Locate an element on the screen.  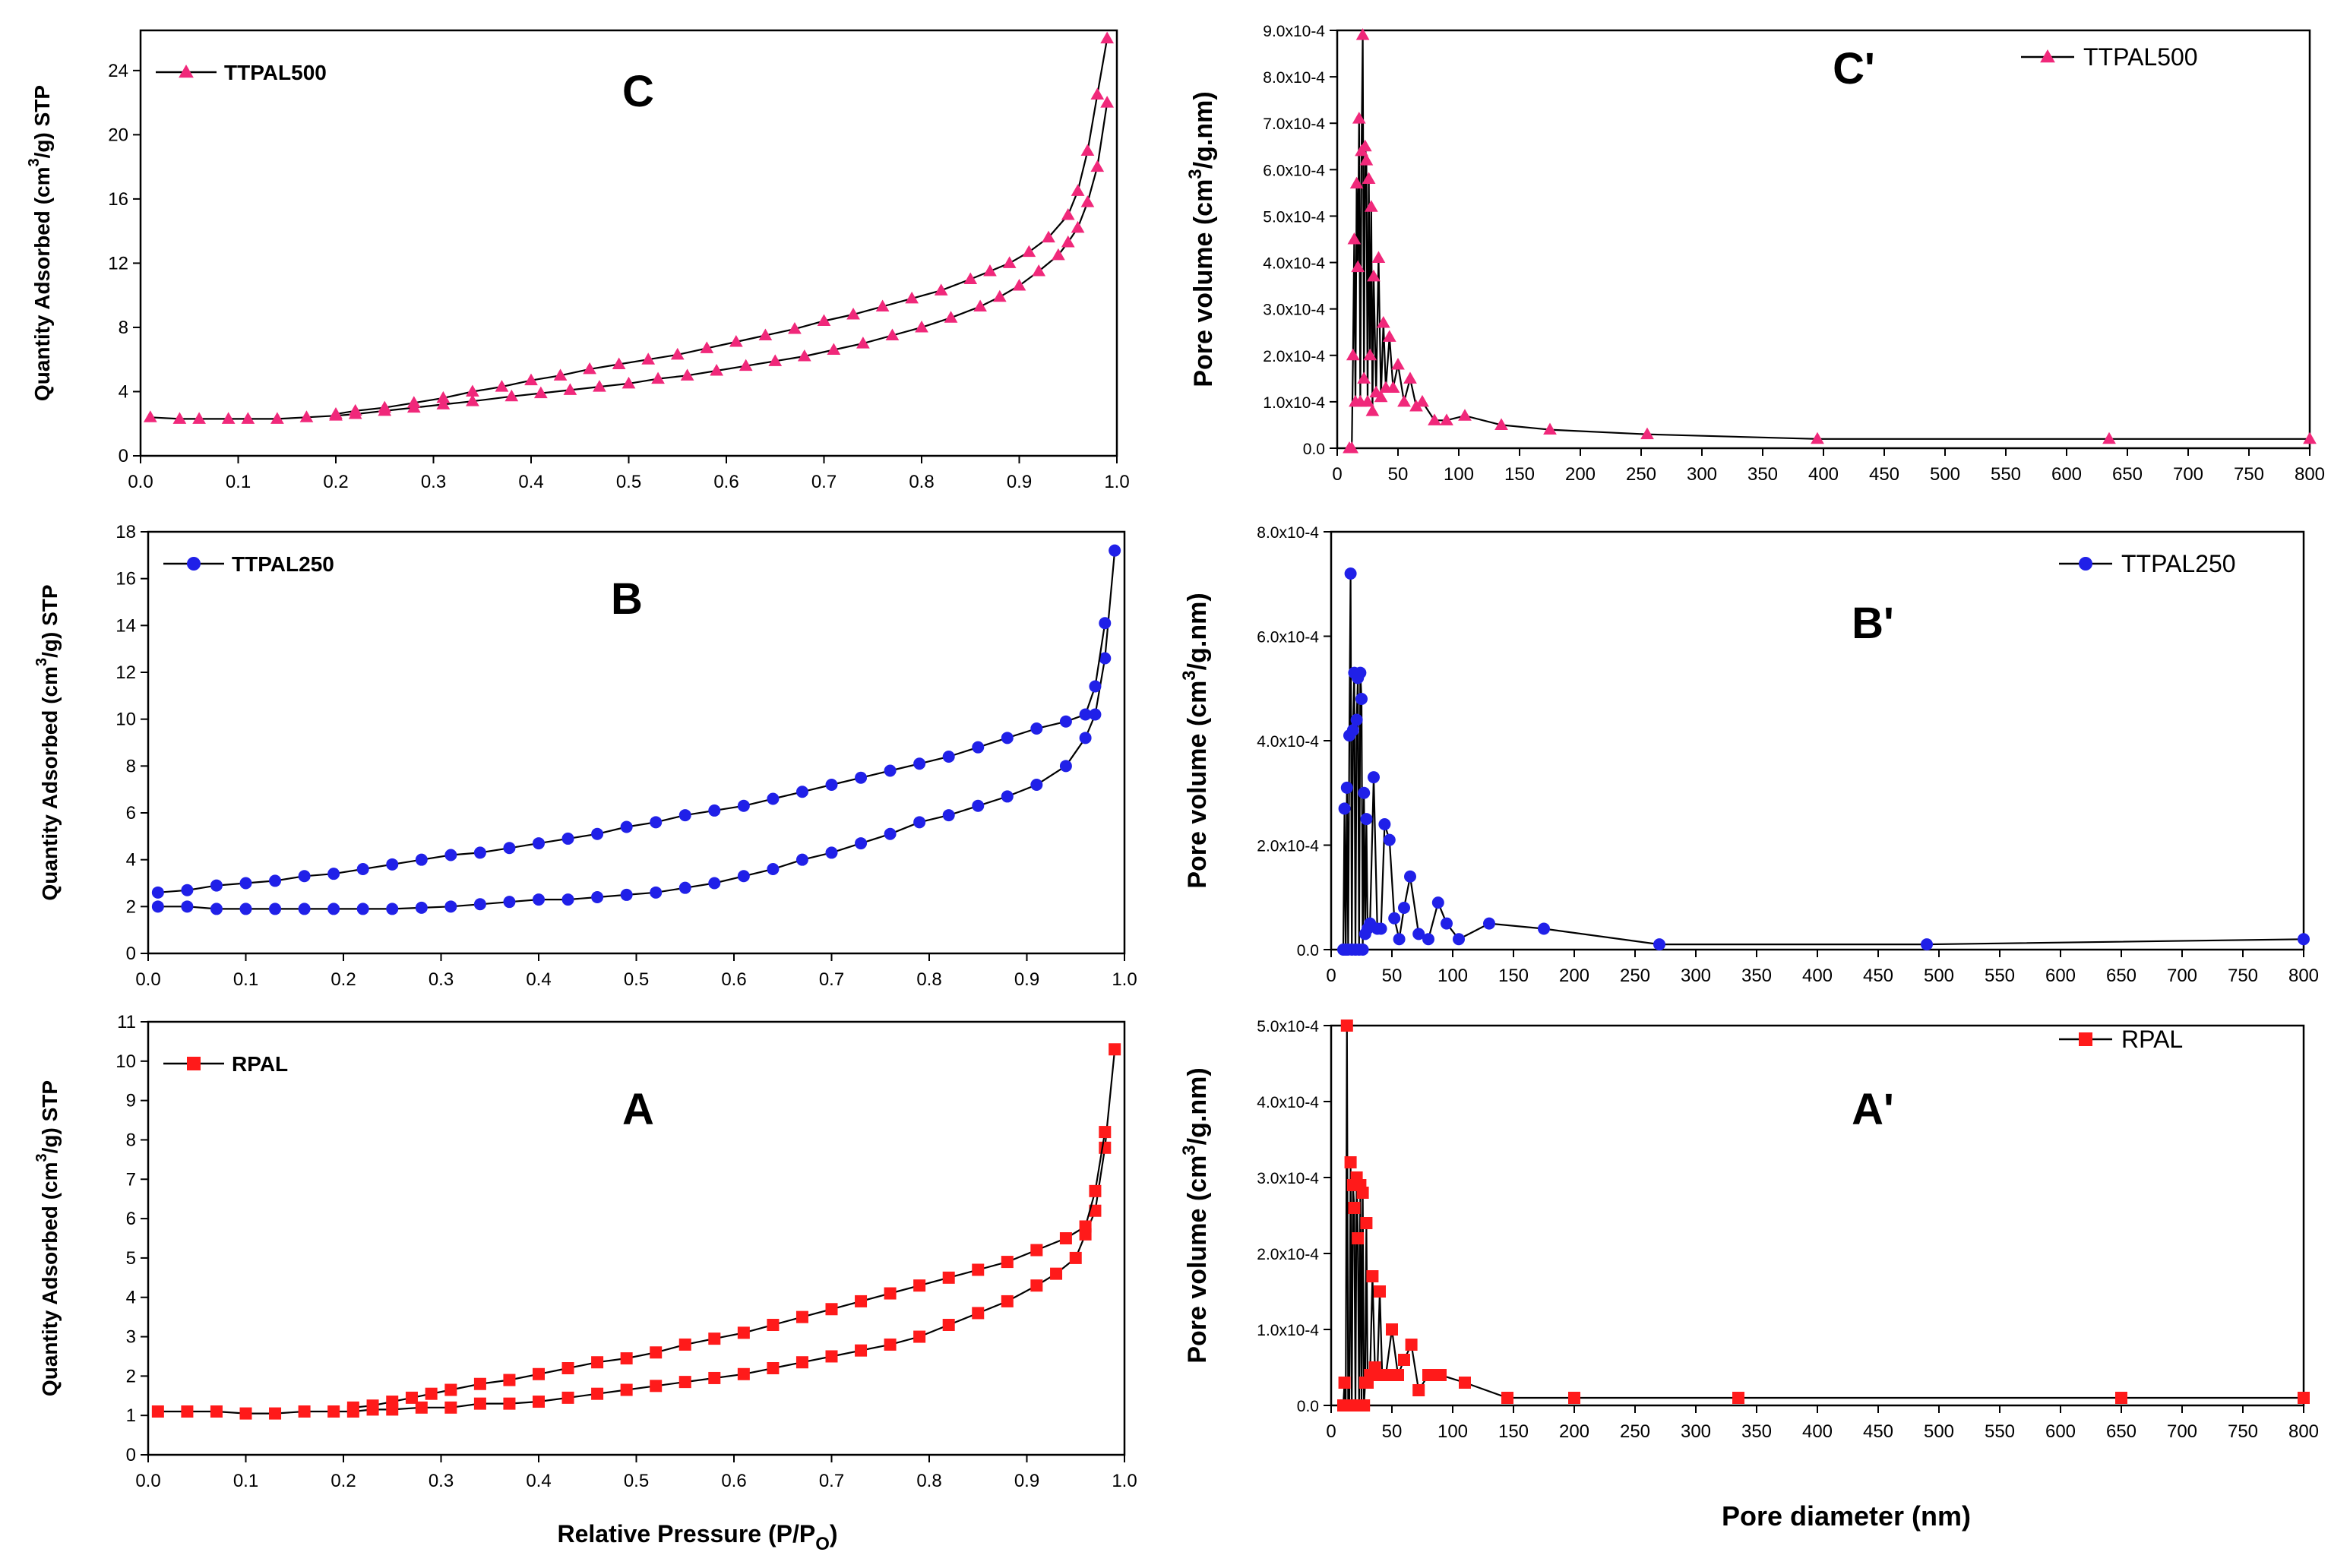
series-rpal is located at coordinates (1823, 1216).